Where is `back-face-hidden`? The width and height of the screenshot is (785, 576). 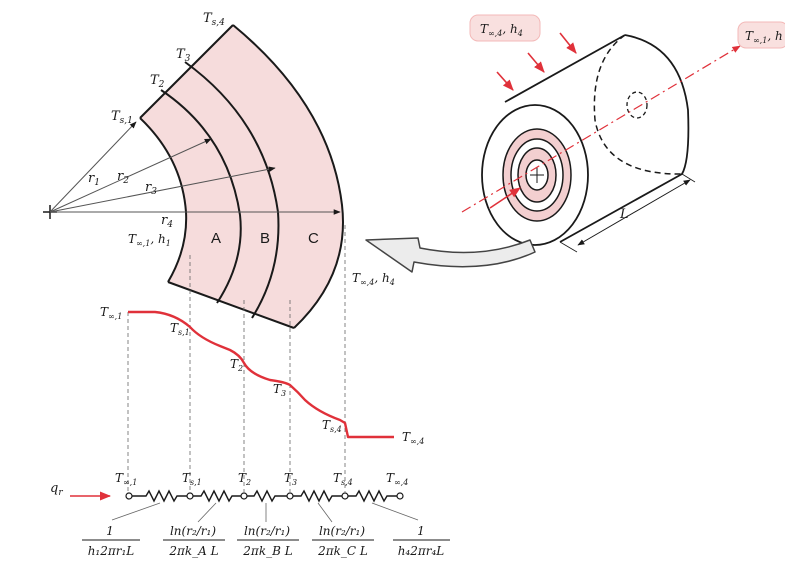 back-face-hidden is located at coordinates (638, 104).